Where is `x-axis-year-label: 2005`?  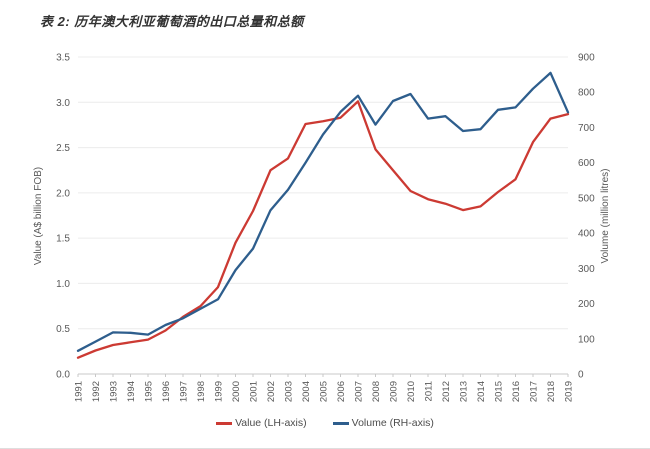
x-axis-year-label: 2005 is located at coordinates (324, 391).